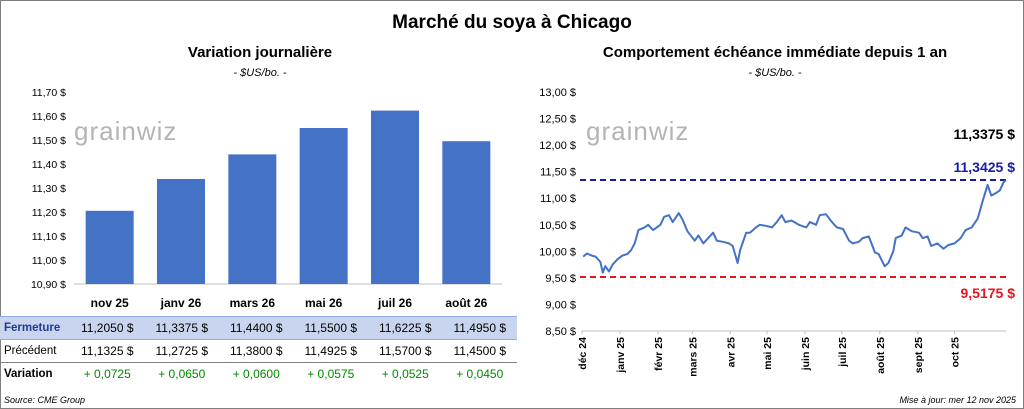  What do you see at coordinates (466, 303) in the screenshot?
I see `x-tick-label: août 26` at bounding box center [466, 303].